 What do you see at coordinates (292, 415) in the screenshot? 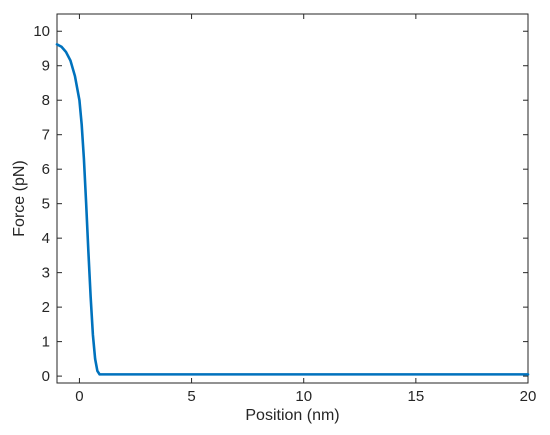
I see `x-axis-label: Position (nm)` at bounding box center [292, 415].